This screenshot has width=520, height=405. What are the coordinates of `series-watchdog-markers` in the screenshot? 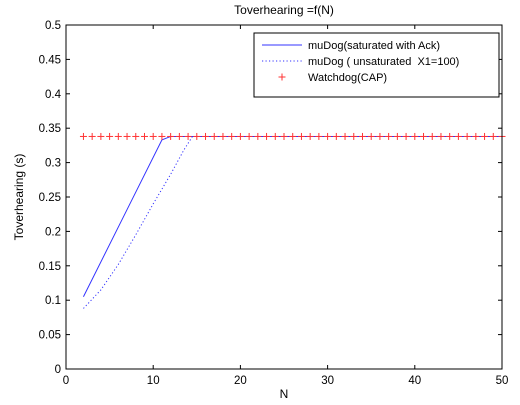 It's located at (292, 136).